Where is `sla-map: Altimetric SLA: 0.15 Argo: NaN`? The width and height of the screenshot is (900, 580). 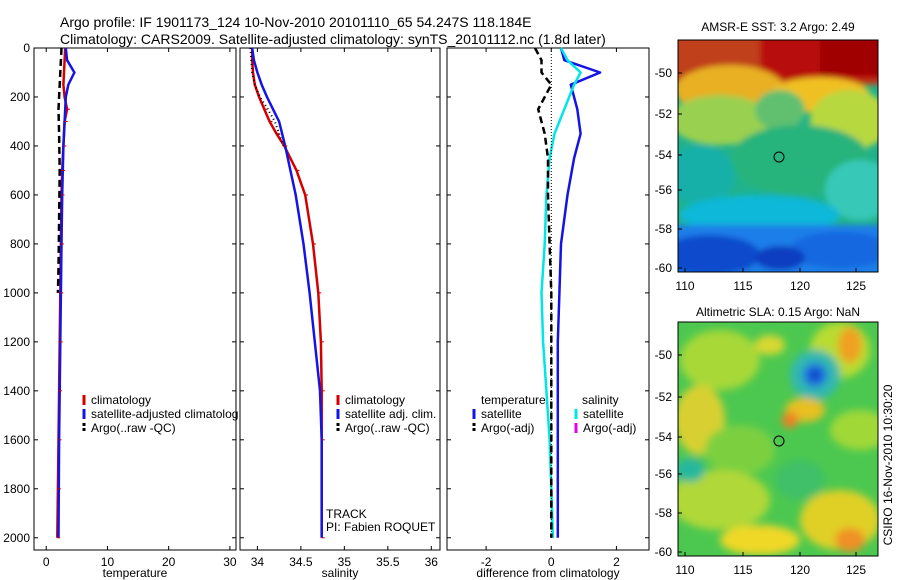 sla-map: Altimetric SLA: 0.15 Argo: NaN is located at coordinates (767, 441).